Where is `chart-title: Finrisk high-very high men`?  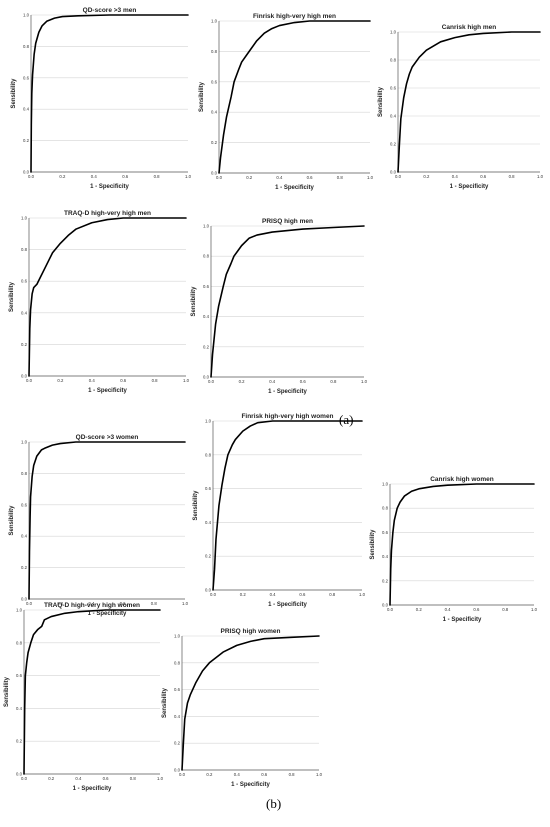
chart-title: Finrisk high-very high men is located at coordinates (294, 16).